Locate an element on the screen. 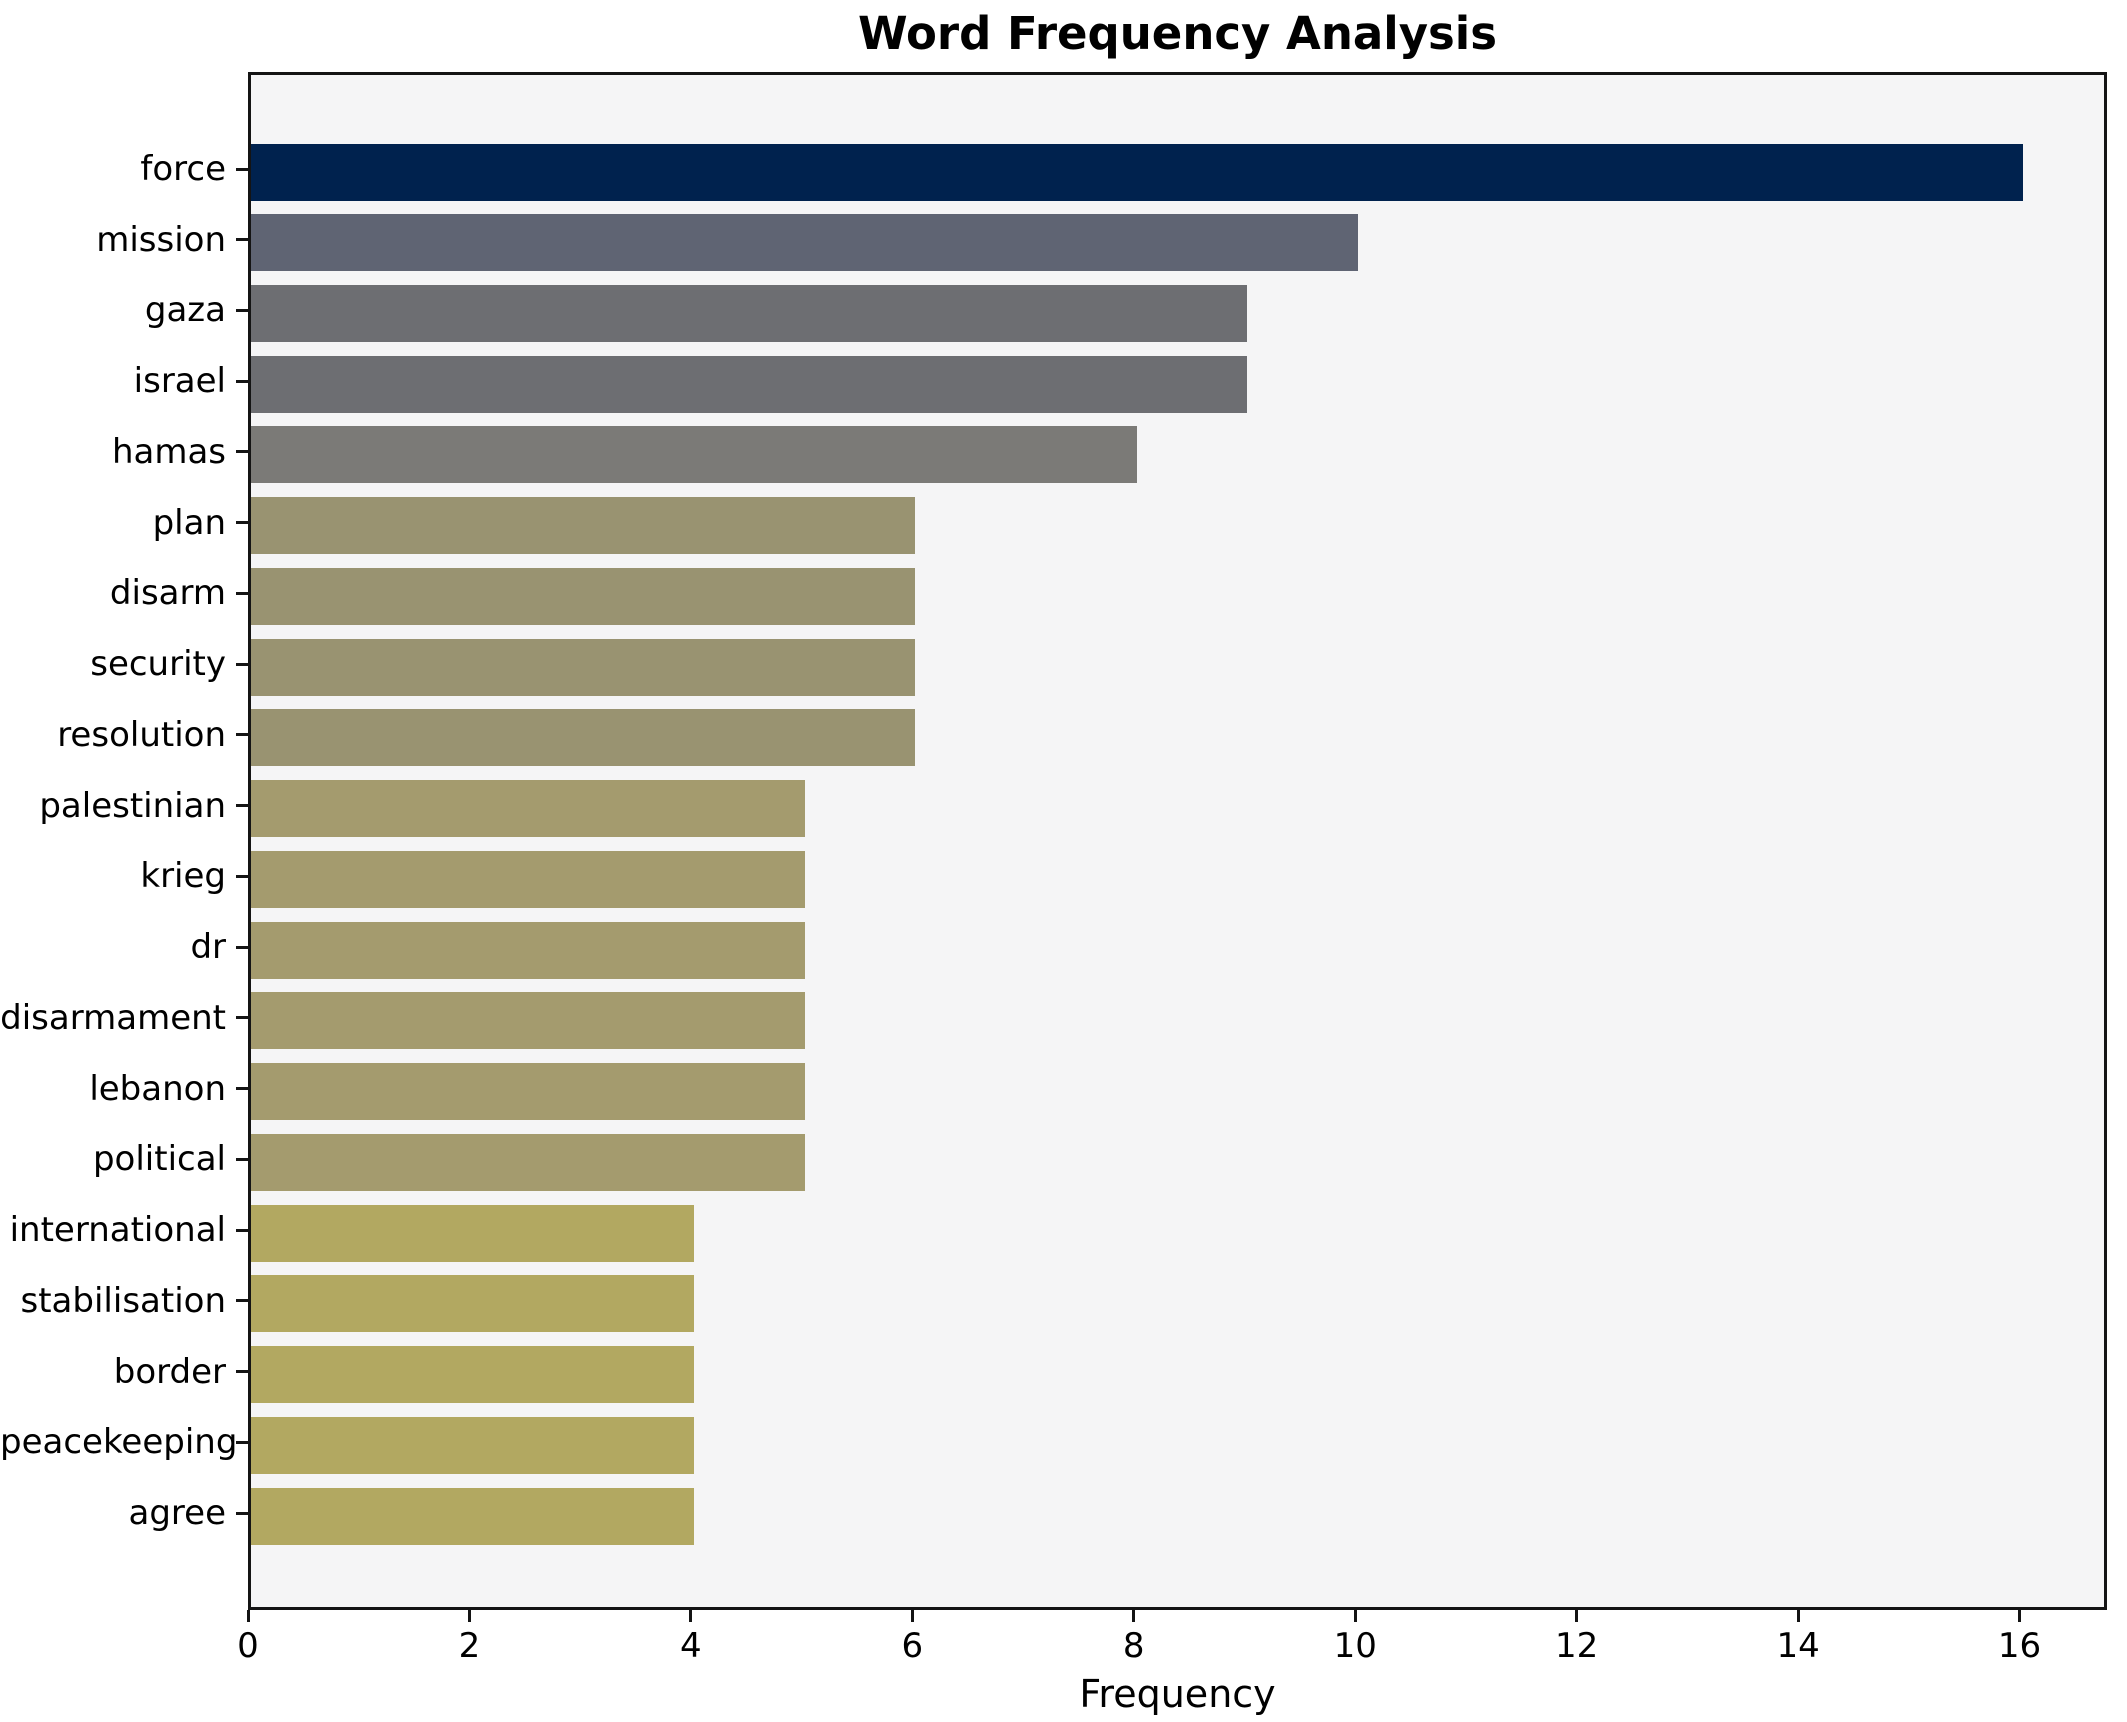  bar-stabilisation is located at coordinates (472, 1304).